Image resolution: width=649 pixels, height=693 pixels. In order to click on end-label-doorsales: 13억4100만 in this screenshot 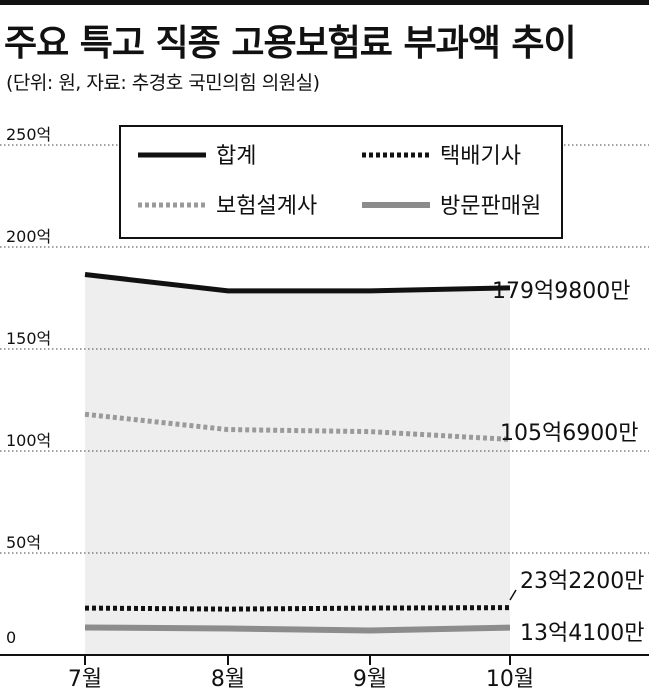, I will do `click(582, 633)`.